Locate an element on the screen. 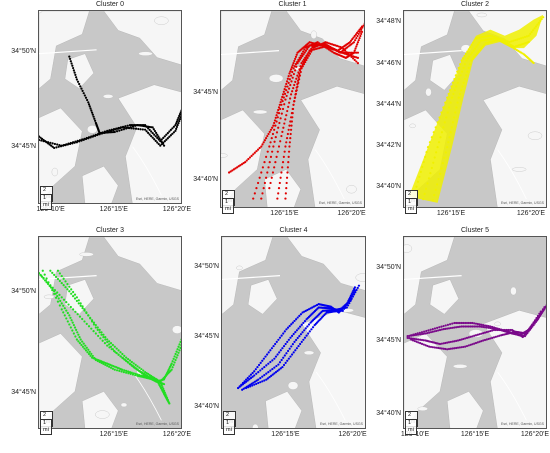 The image size is (550, 453). scale-mi: 1 mi is located at coordinates (228, 206).